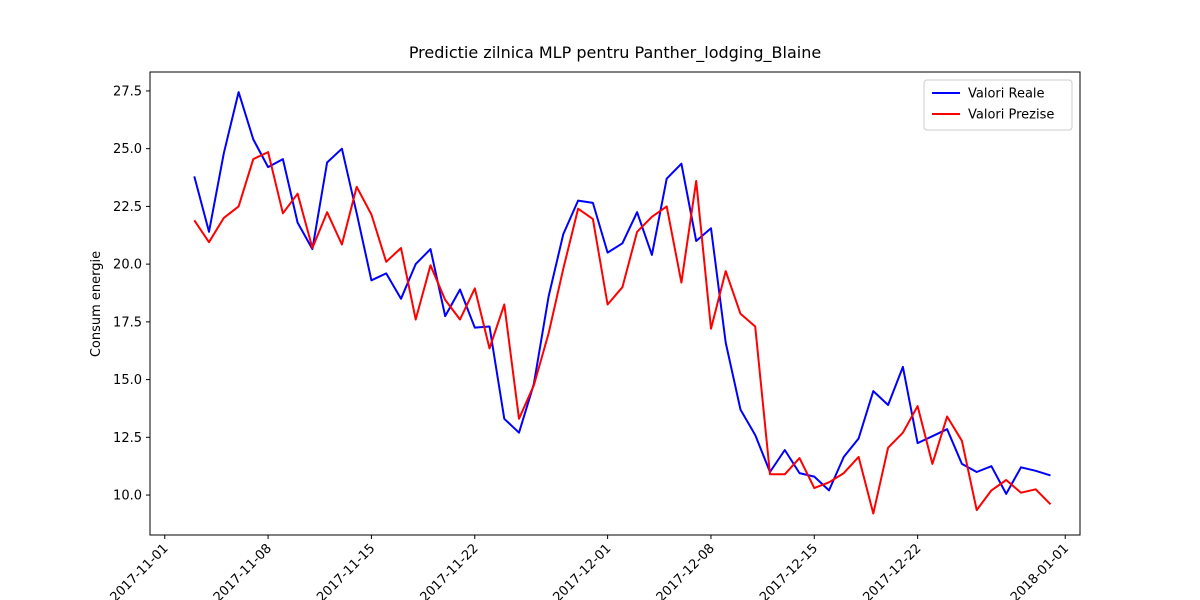 The image size is (1200, 600). Describe the element at coordinates (127, 496) in the screenshot. I see `y-tick-label: 10.0` at that location.